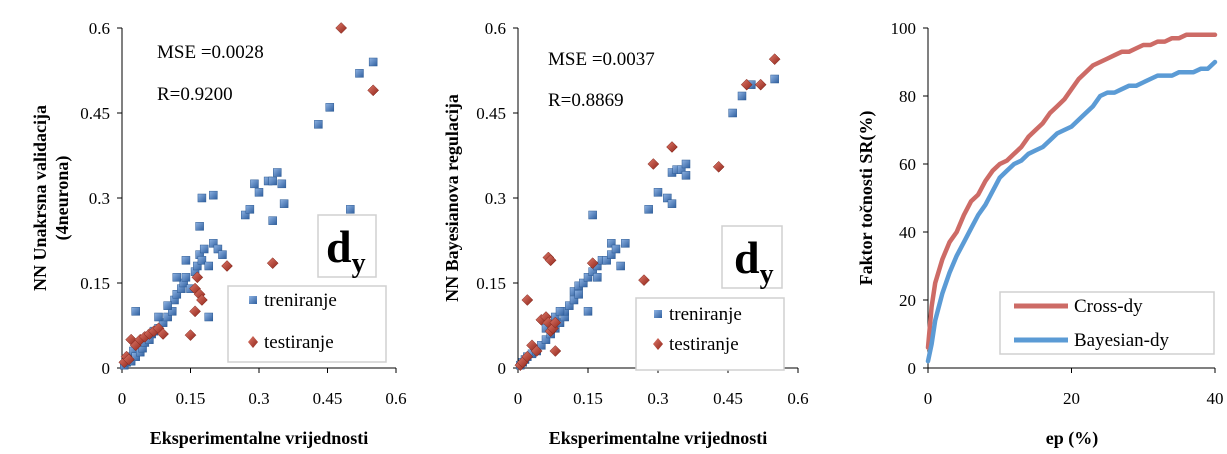  Describe the element at coordinates (40, 198) in the screenshot. I see `chart-1-y-label-line1: NN Unakrsna validacija` at that location.